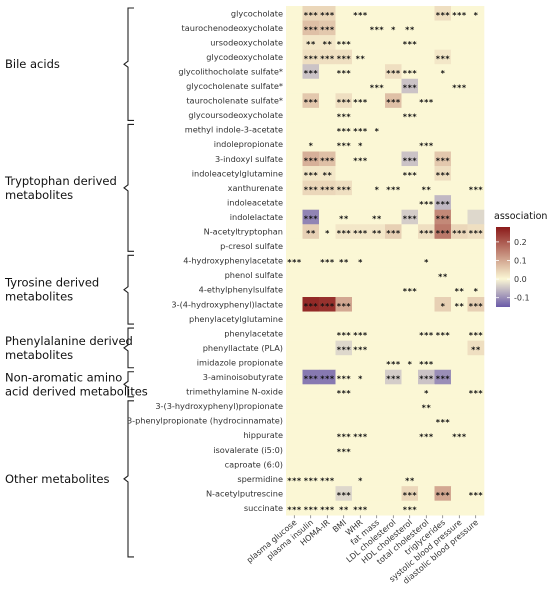 The width and height of the screenshot is (550, 593). I want to click on row-label: 3-phenylpropionate (hydrocinnamate), so click(205, 421).